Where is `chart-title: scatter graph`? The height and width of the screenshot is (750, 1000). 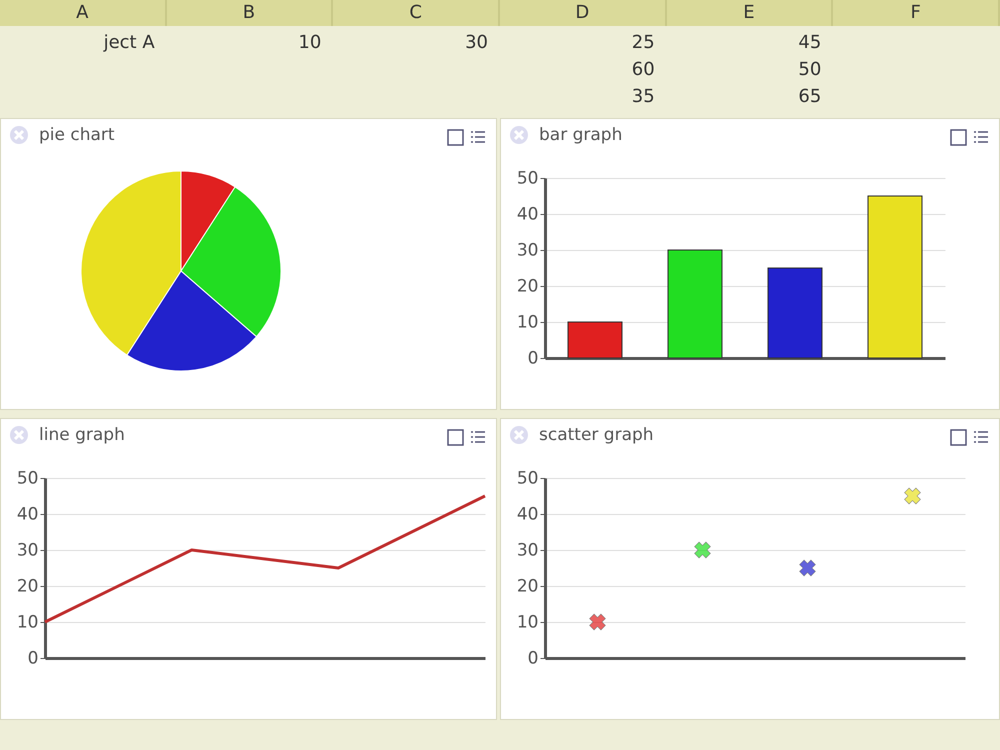
chart-title: scatter graph is located at coordinates (596, 435).